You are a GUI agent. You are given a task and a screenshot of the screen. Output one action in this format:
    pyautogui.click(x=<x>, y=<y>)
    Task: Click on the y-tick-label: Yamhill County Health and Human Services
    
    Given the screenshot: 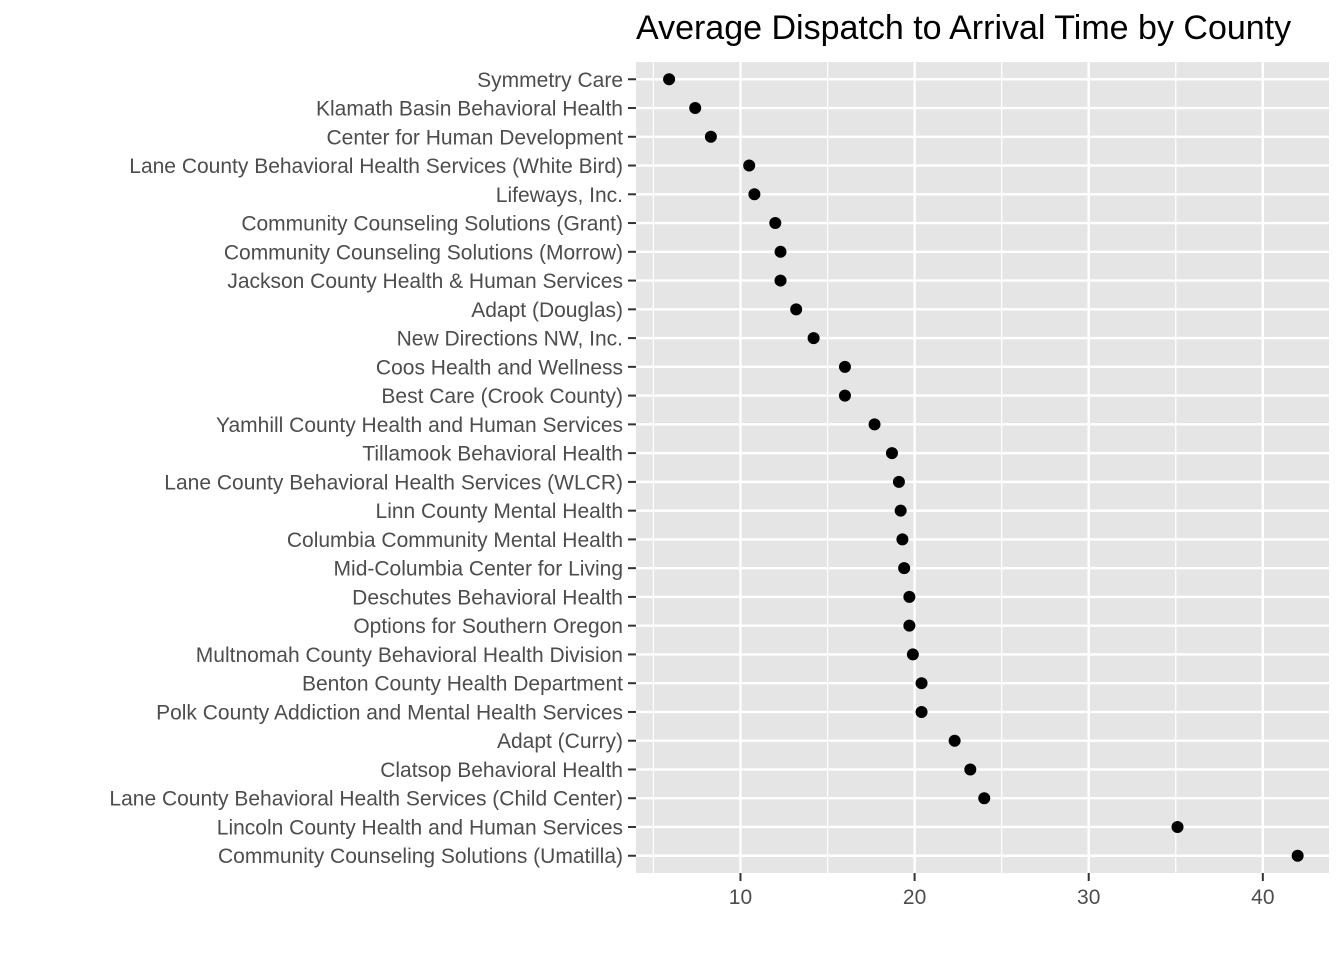 What is the action you would take?
    pyautogui.click(x=419, y=425)
    